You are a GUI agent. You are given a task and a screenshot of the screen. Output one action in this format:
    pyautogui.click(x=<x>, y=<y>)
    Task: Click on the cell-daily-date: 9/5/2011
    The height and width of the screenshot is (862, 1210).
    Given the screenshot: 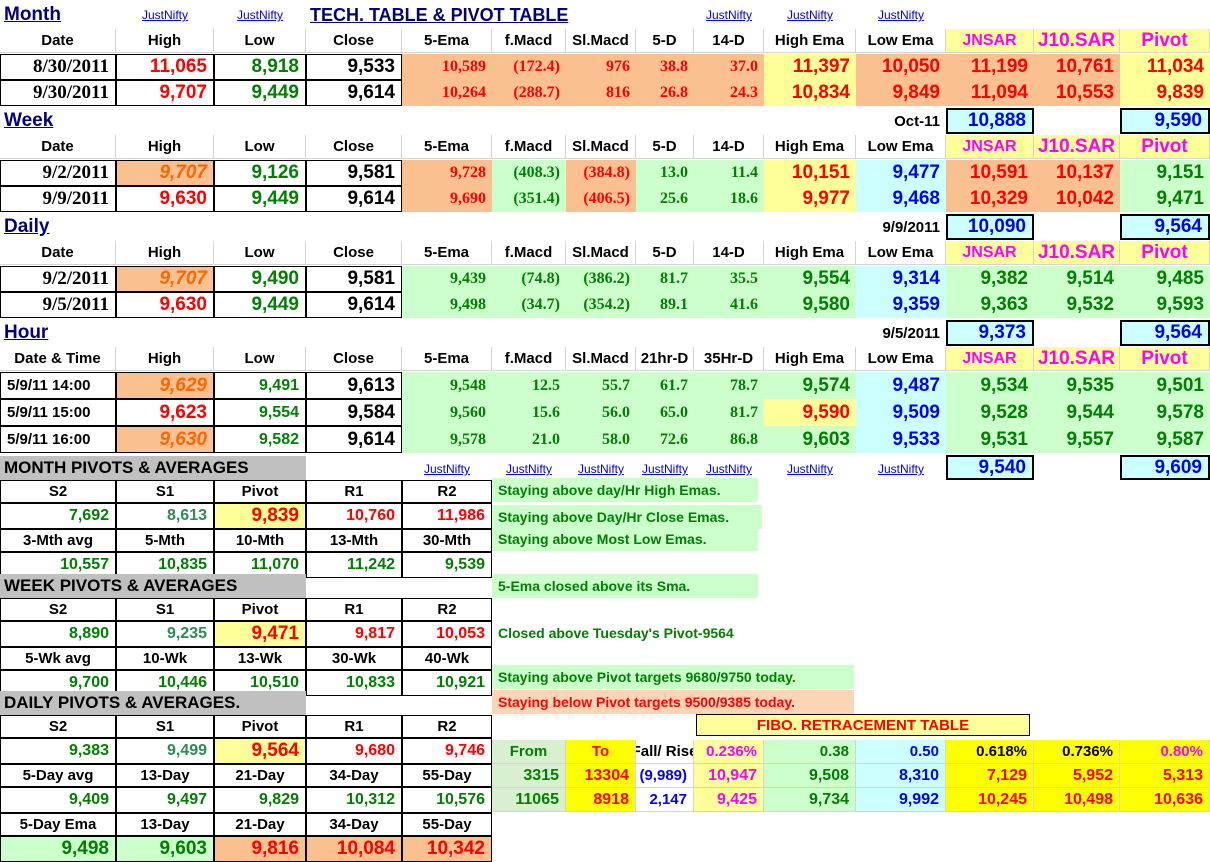 What is the action you would take?
    pyautogui.click(x=58, y=305)
    